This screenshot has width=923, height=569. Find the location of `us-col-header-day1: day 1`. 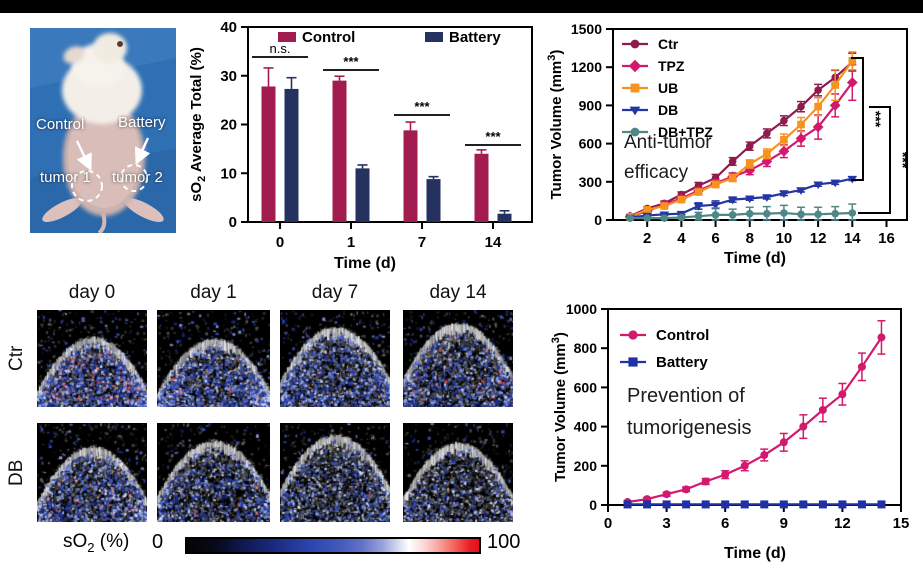

us-col-header-day1: day 1 is located at coordinates (213, 292).